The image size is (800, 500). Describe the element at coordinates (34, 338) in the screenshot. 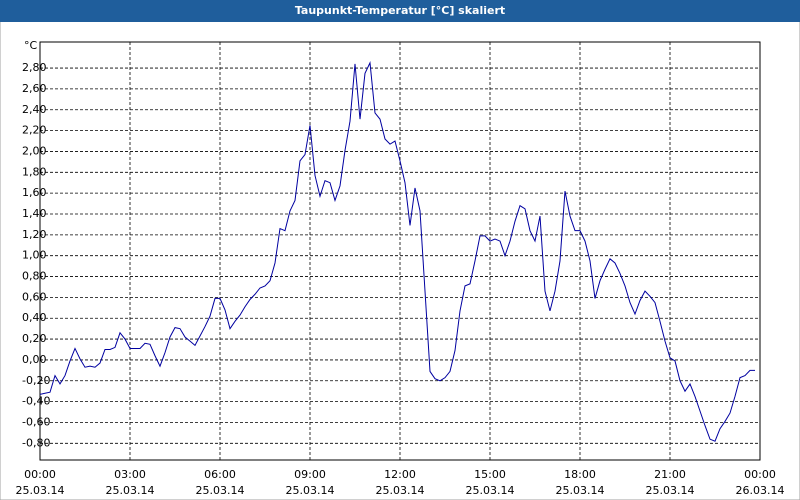

I see `y-tick-label: 0,20` at that location.